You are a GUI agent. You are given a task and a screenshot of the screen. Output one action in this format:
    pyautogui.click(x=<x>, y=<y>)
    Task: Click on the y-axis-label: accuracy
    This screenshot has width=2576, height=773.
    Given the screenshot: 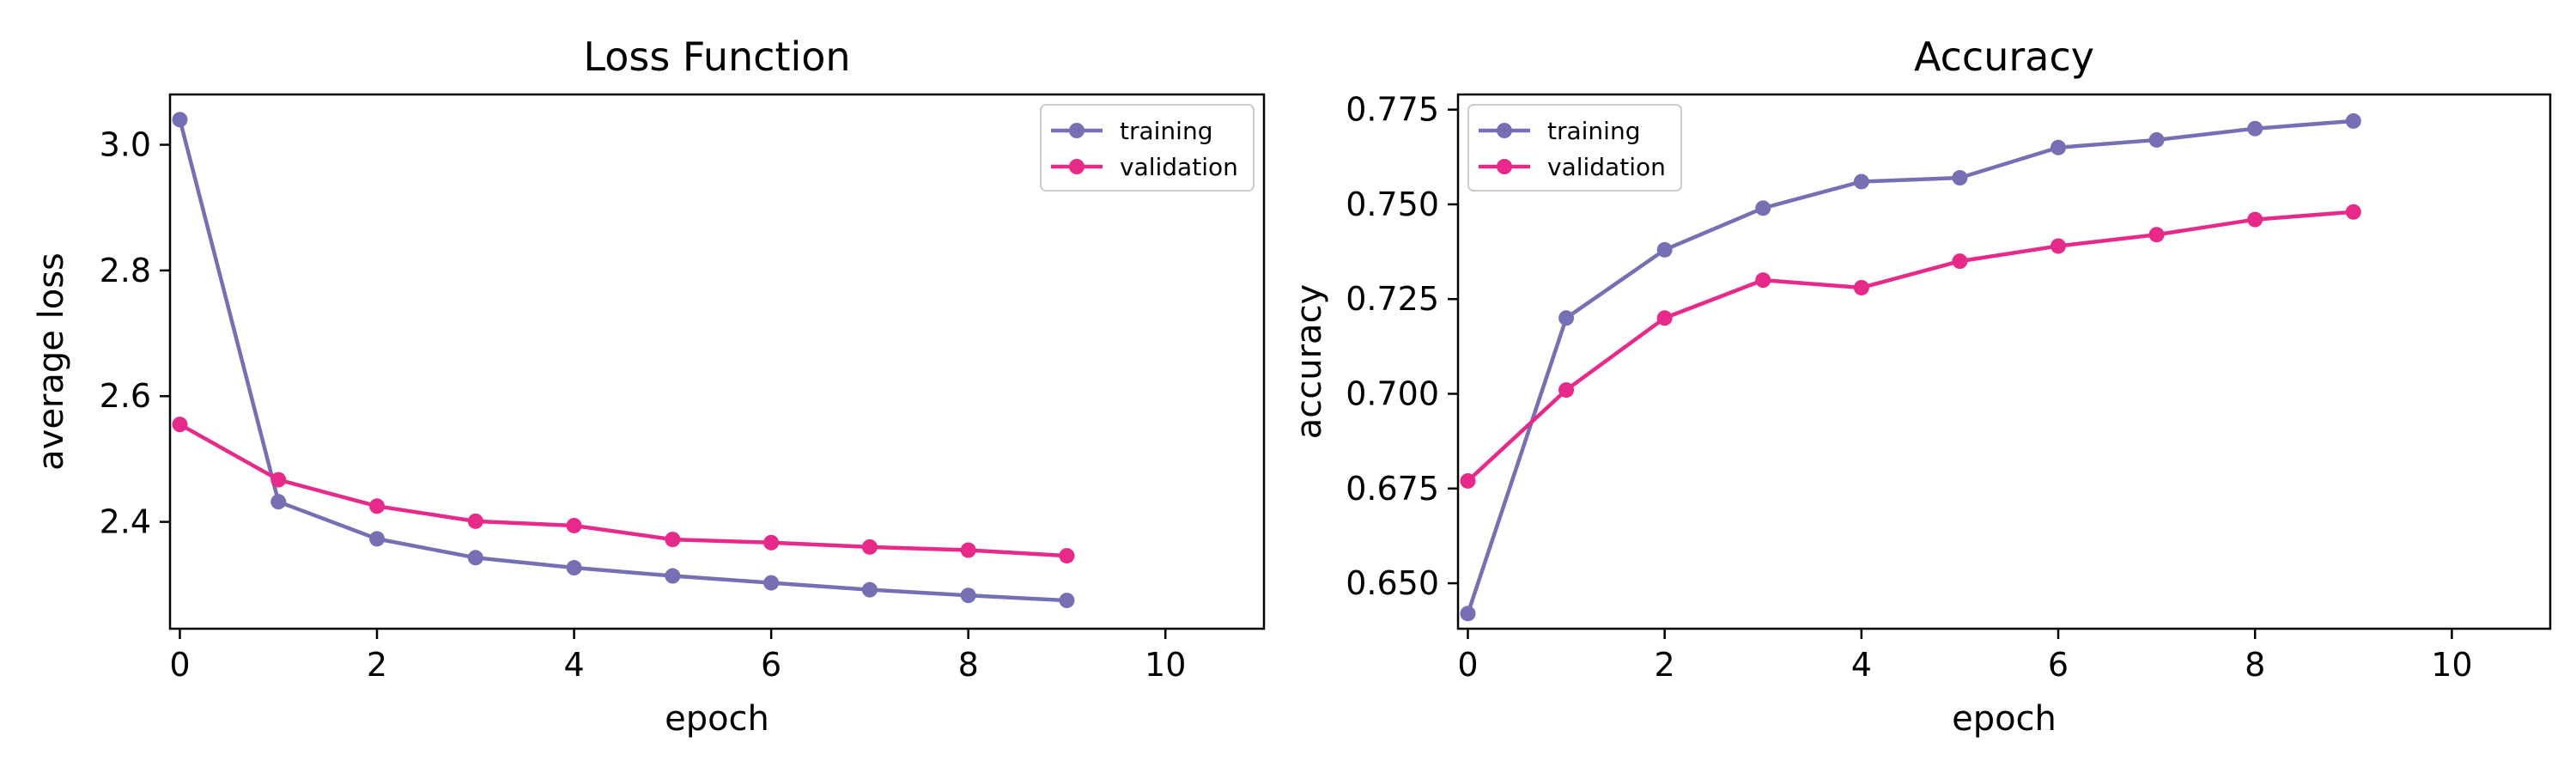 What is the action you would take?
    pyautogui.click(x=1309, y=361)
    